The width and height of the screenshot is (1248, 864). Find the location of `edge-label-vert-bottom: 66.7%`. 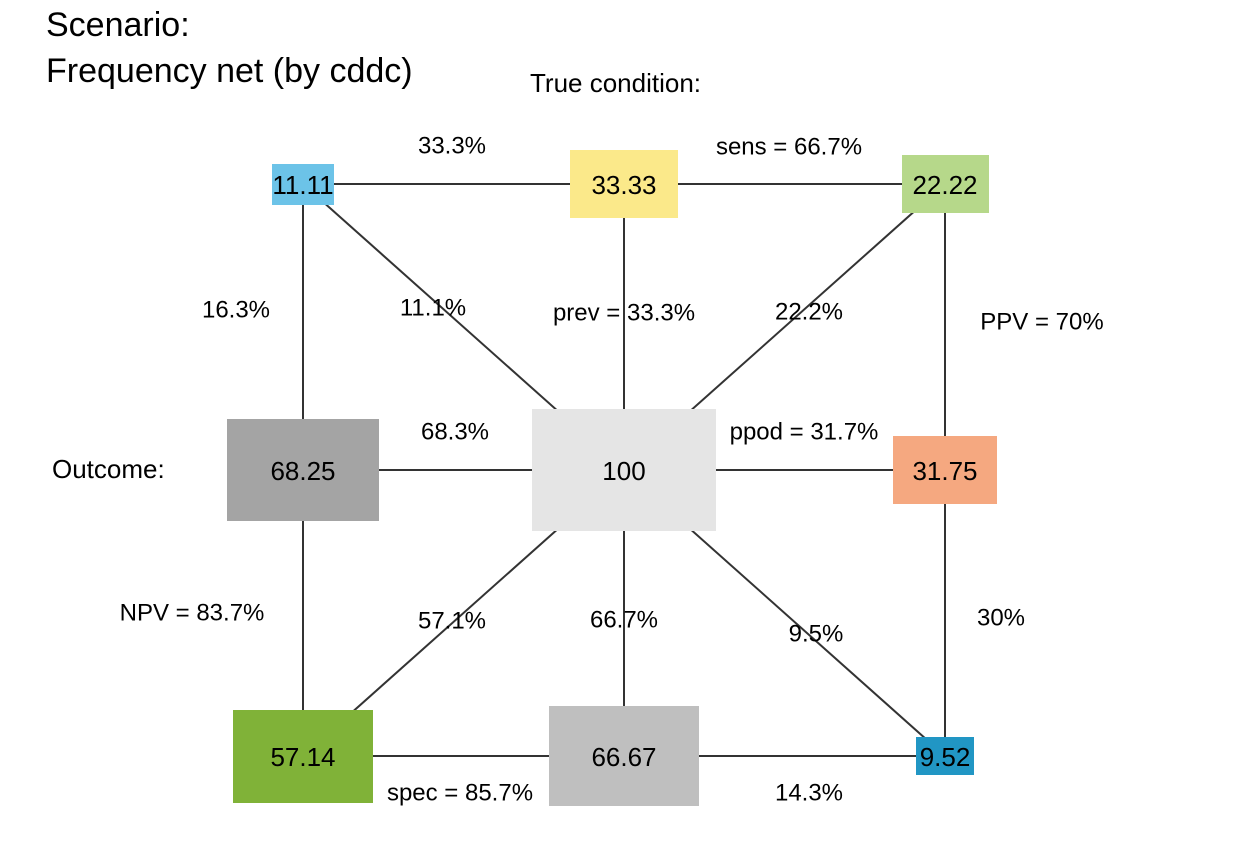

edge-label-vert-bottom: 66.7% is located at coordinates (624, 620).